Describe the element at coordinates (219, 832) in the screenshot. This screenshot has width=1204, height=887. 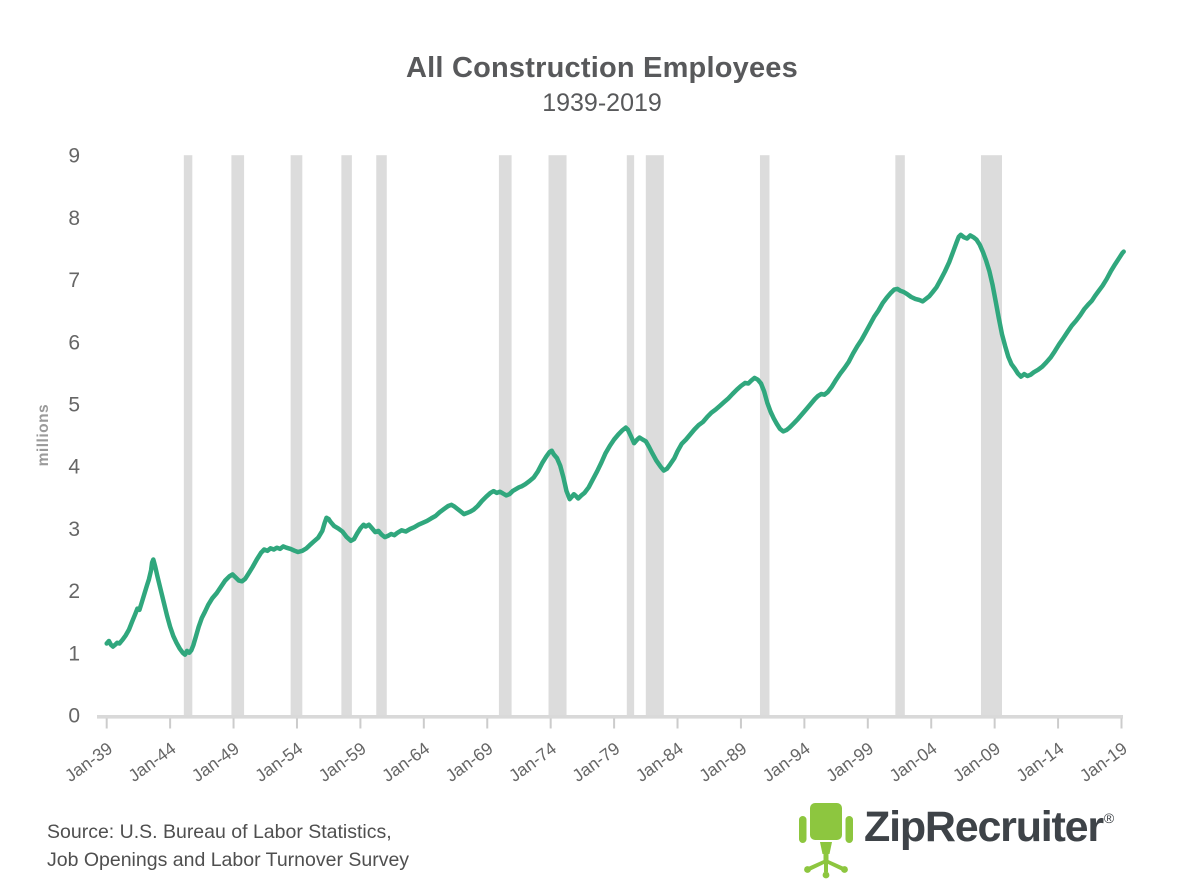
I see `source-line-1: Source: U.S. Bureau of Labor Statistics,` at that location.